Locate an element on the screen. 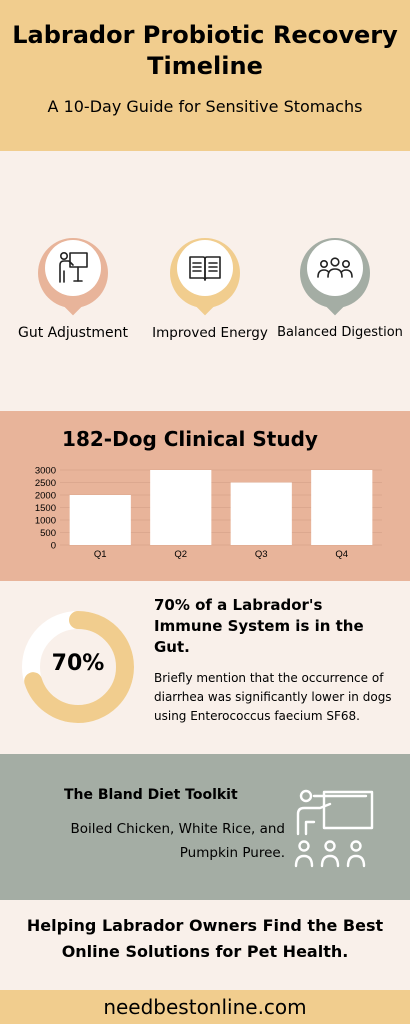  footer-url: needbestonline.com is located at coordinates (205, 1007).